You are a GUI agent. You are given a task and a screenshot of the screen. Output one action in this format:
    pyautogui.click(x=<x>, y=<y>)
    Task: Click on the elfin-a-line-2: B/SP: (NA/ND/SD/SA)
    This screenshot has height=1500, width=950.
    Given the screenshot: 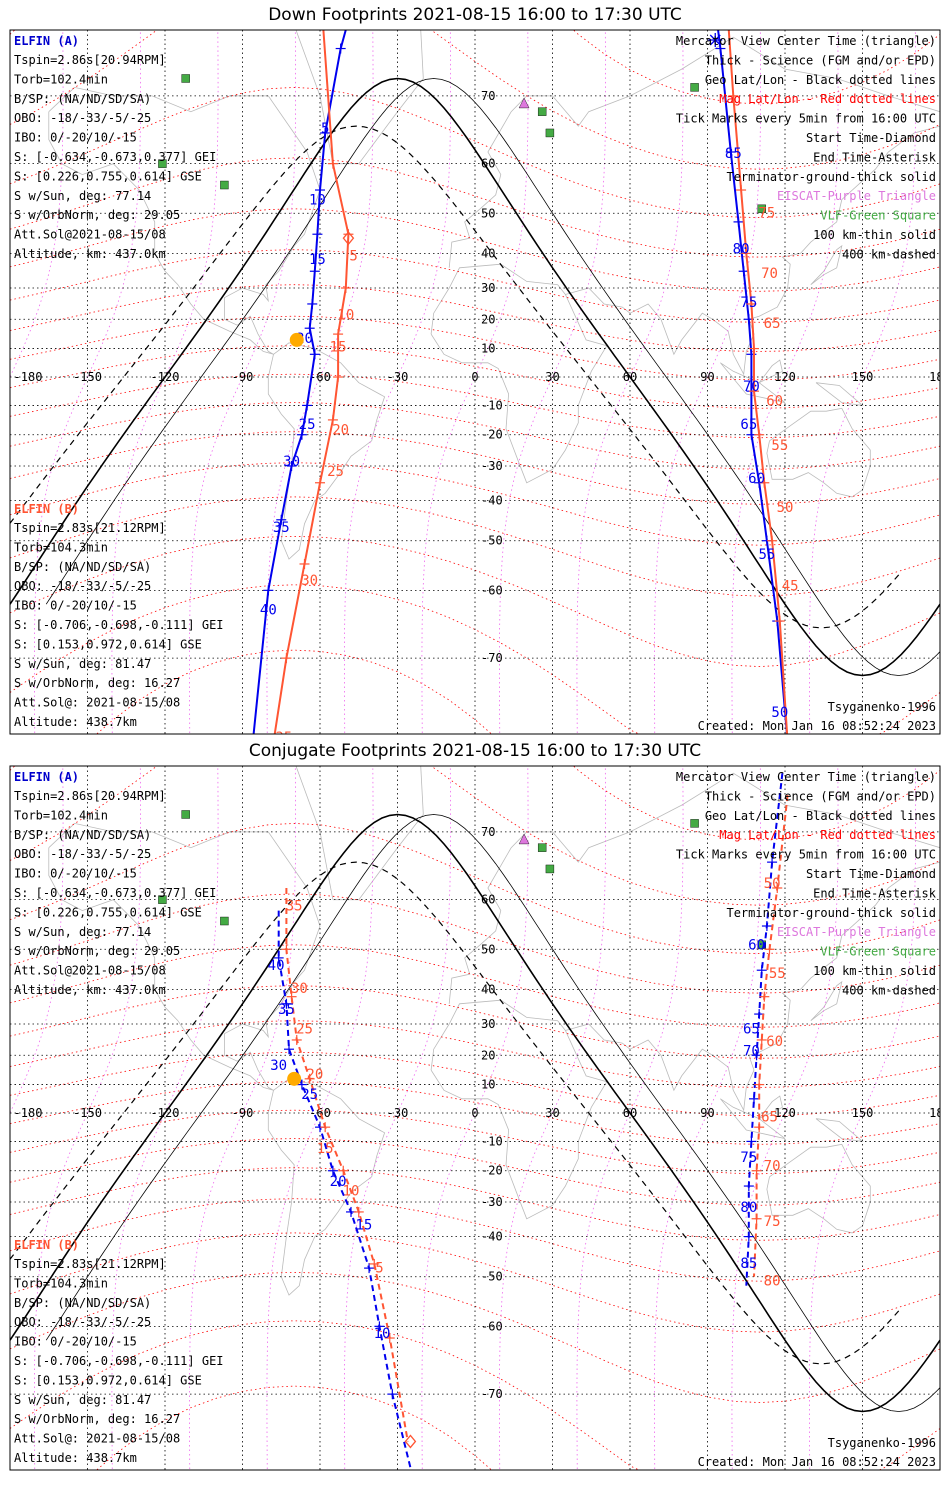 What is the action you would take?
    pyautogui.click(x=82, y=99)
    